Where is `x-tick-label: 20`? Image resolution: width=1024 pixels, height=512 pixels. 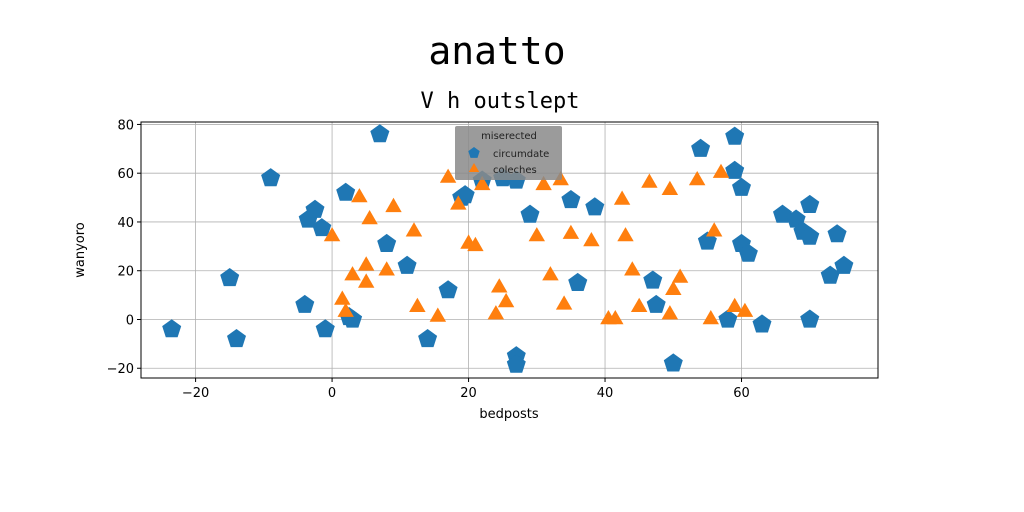
x-tick-label: 20 is located at coordinates (468, 393).